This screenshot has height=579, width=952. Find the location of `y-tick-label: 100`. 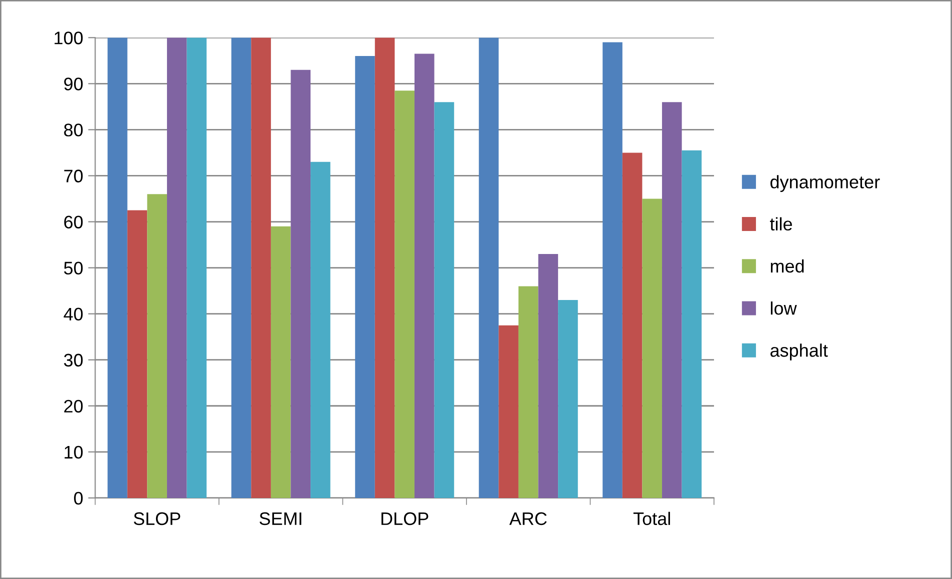

y-tick-label: 100 is located at coordinates (68, 38).